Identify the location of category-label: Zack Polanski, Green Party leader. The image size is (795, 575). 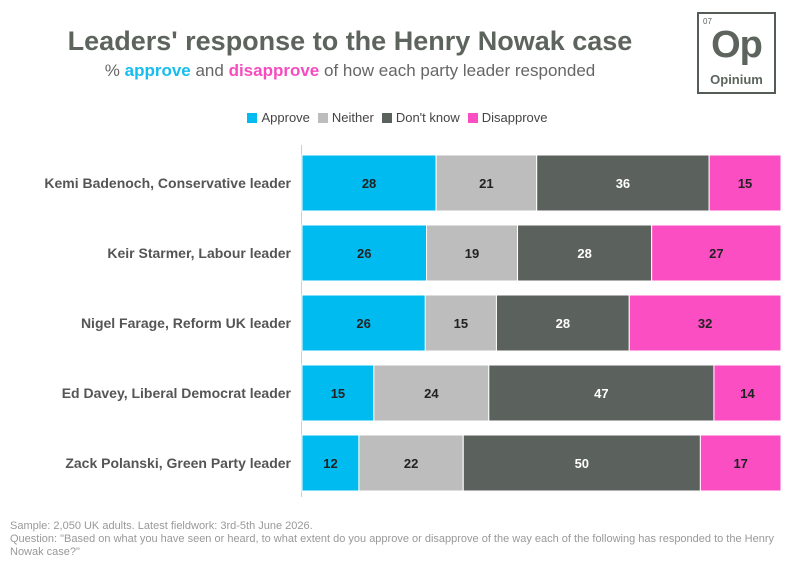
(178, 463).